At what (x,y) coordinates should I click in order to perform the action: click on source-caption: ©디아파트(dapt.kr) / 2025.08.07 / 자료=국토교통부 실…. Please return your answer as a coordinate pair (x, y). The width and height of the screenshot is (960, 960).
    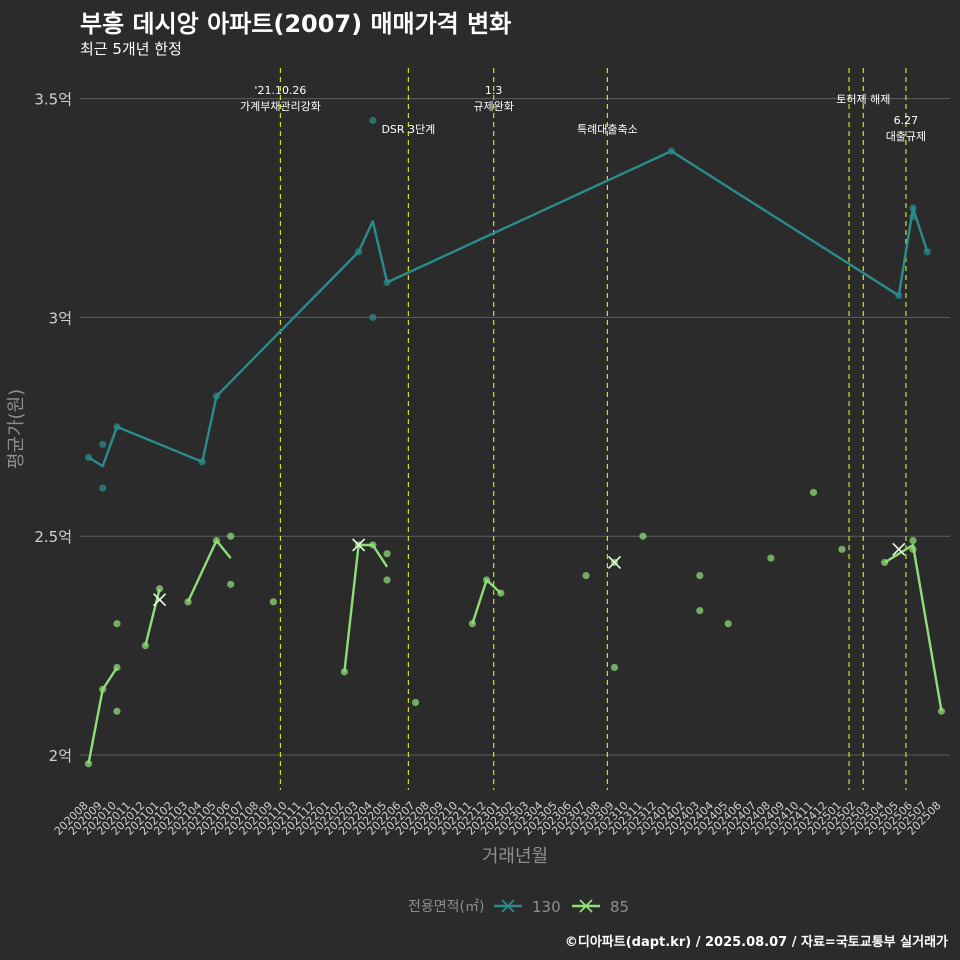
    Looking at the image, I should click on (756, 942).